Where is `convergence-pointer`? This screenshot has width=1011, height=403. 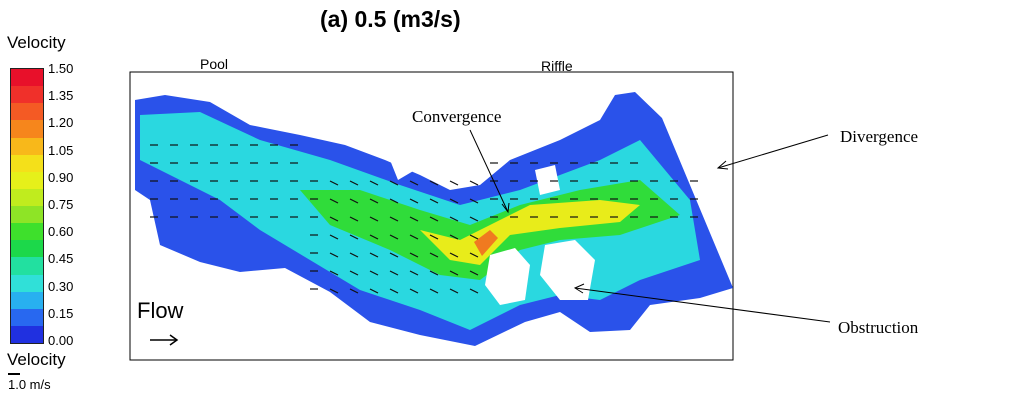 convergence-pointer is located at coordinates (489, 171).